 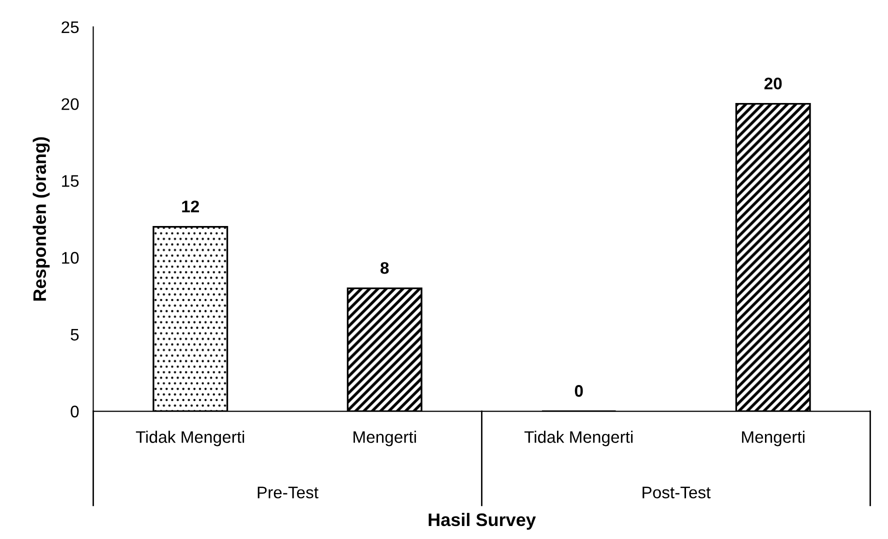 I want to click on y-axis-title: Responden (orang), so click(x=41, y=219).